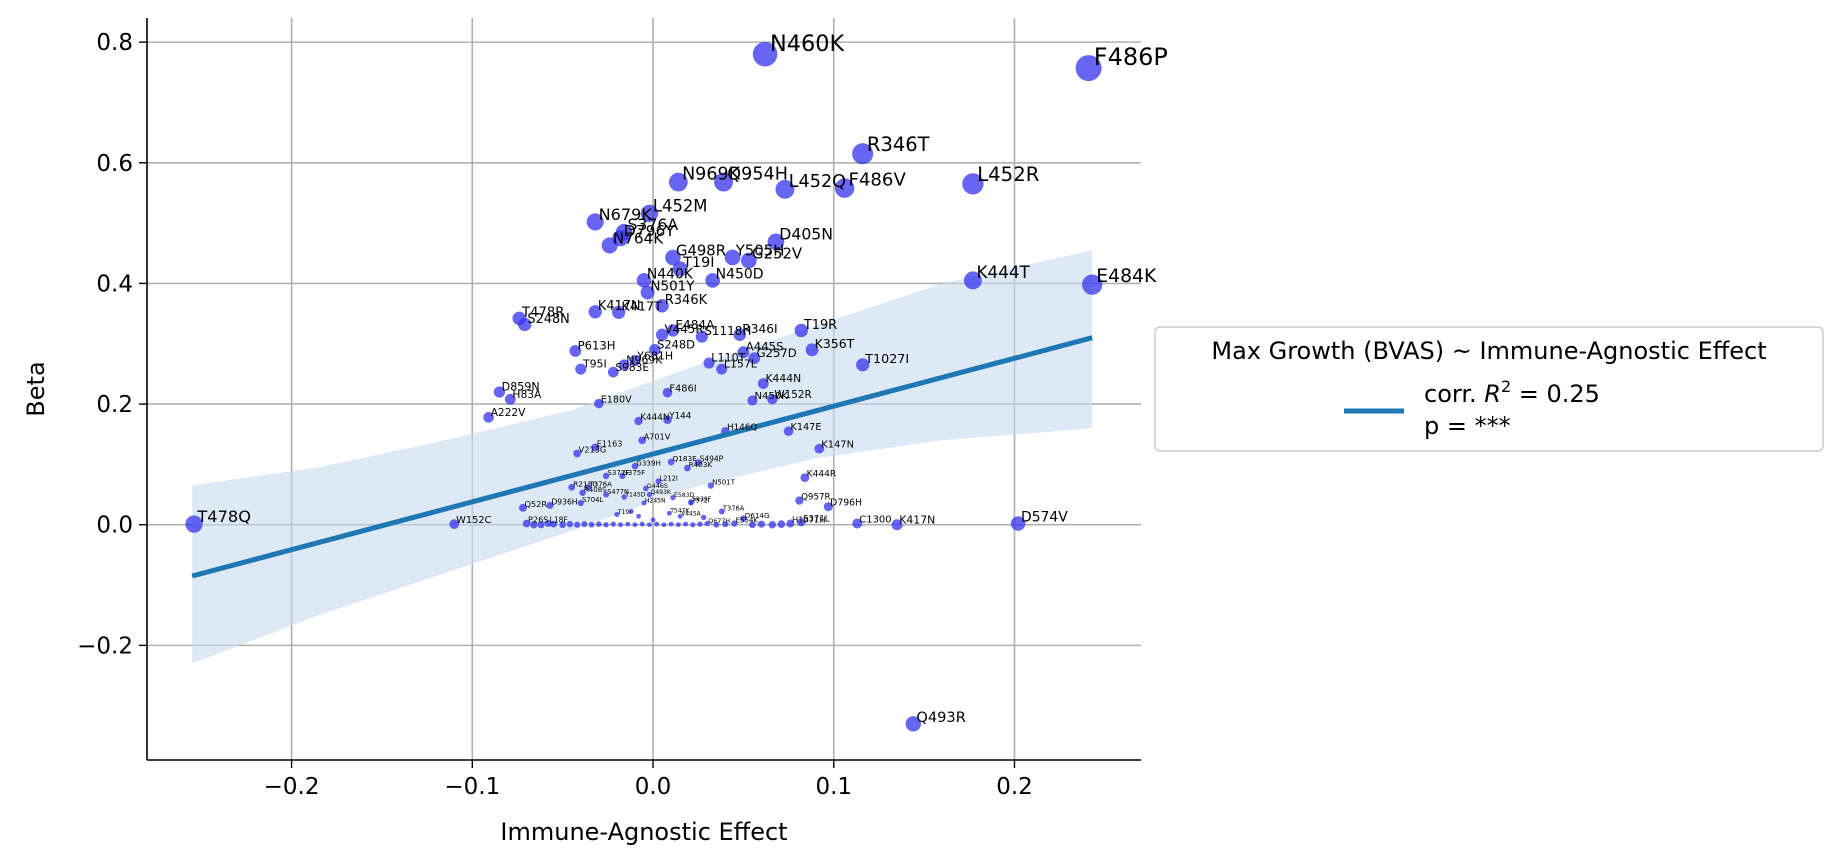 This screenshot has width=1837, height=865. What do you see at coordinates (940, 717) in the screenshot?
I see `point-label: Q493R` at bounding box center [940, 717].